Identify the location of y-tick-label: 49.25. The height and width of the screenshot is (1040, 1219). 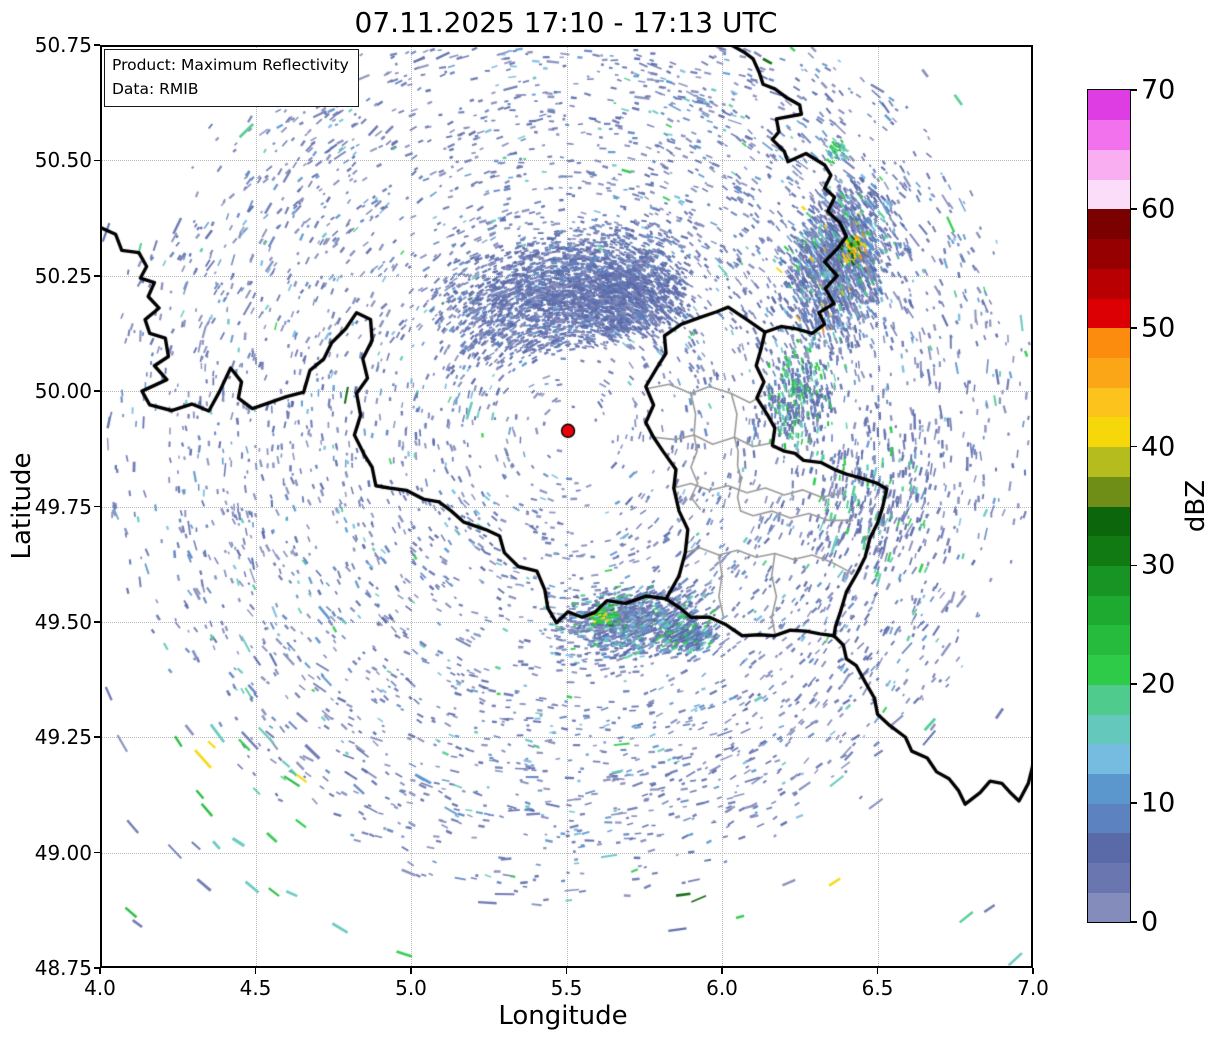
(63, 737).